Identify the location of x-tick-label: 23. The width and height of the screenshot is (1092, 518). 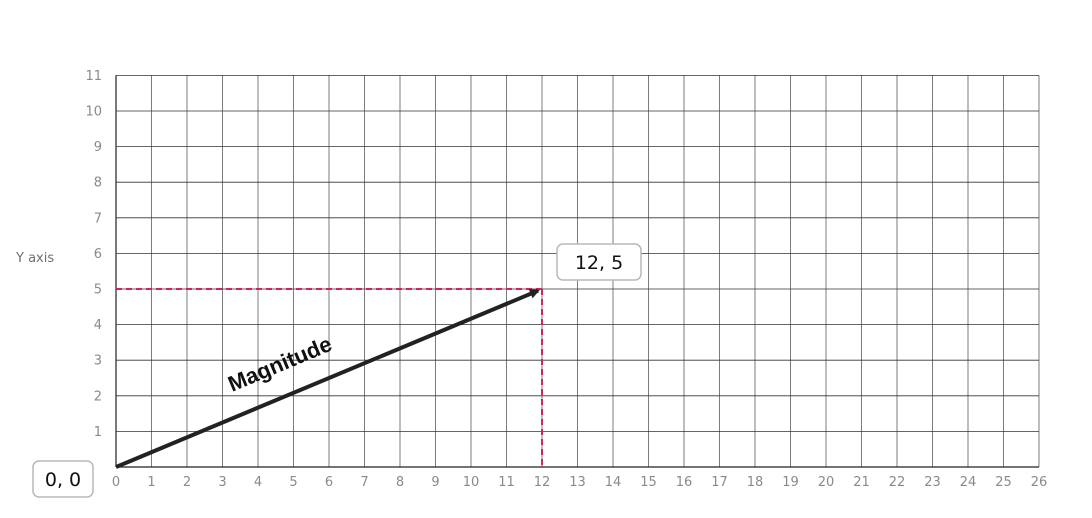
(932, 482).